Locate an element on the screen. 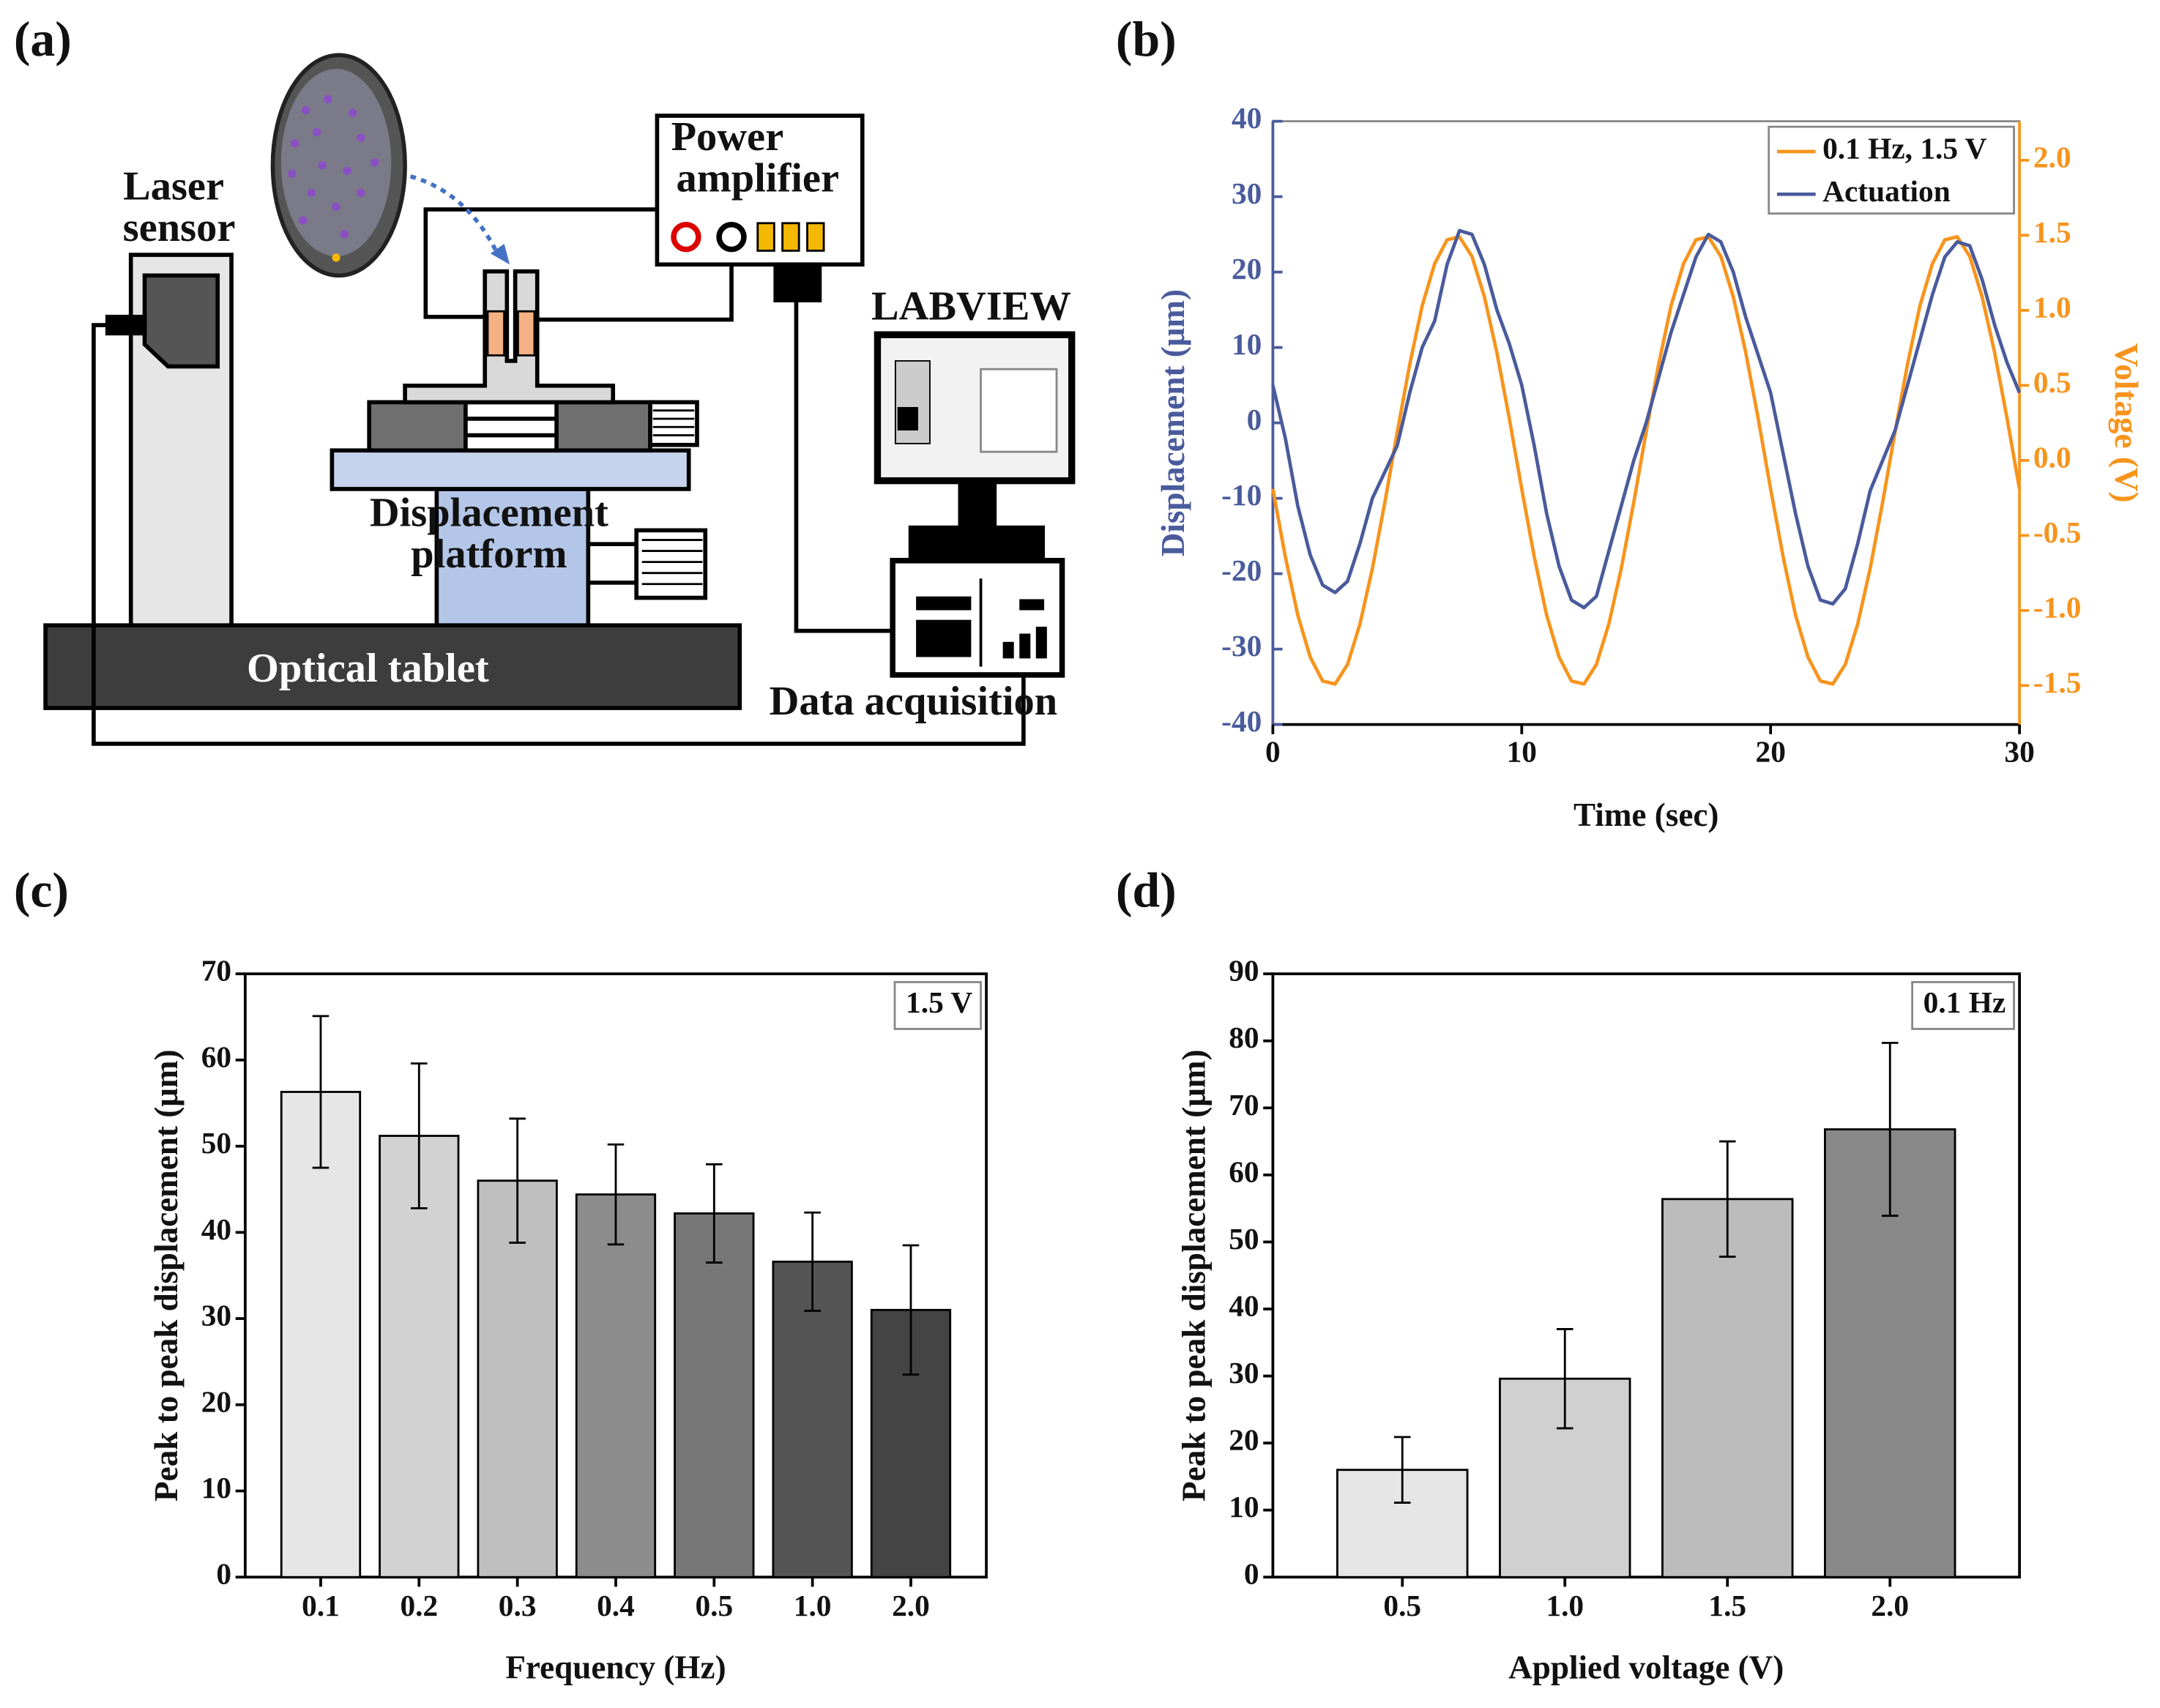 This screenshot has height=1708, width=2160. annotation: 1.5 V is located at coordinates (939, 1002).